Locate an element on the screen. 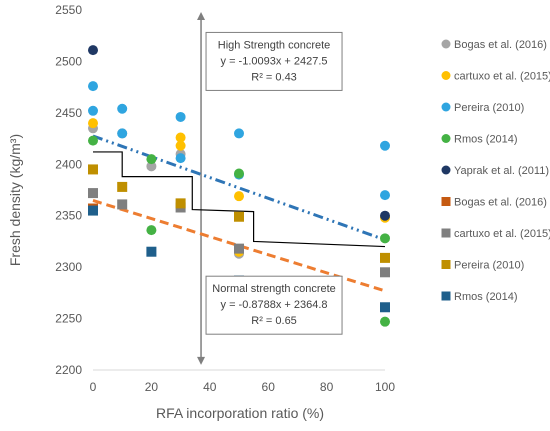 This screenshot has height=431, width=550. arrow-head-top is located at coordinates (201, 16).